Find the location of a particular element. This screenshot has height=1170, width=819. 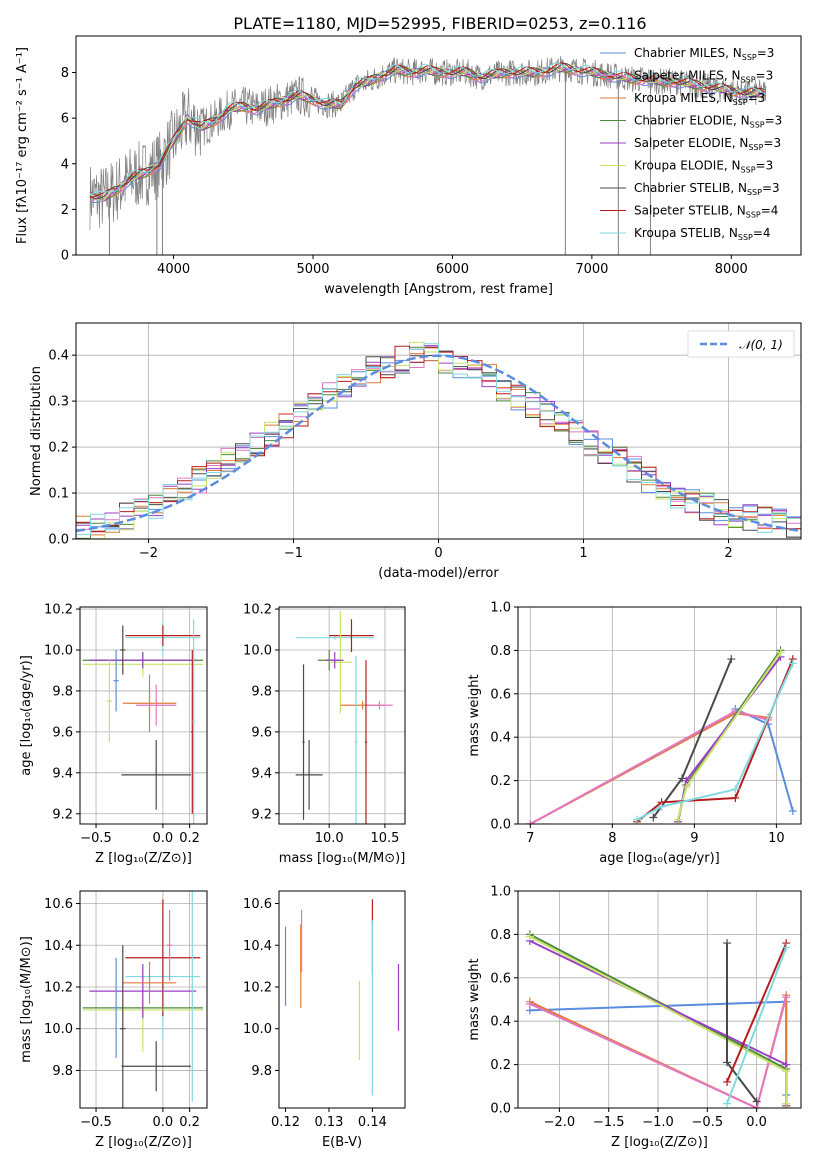

legend-entry: Chabrier ELODIE, NSSP=3 is located at coordinates (708, 122).